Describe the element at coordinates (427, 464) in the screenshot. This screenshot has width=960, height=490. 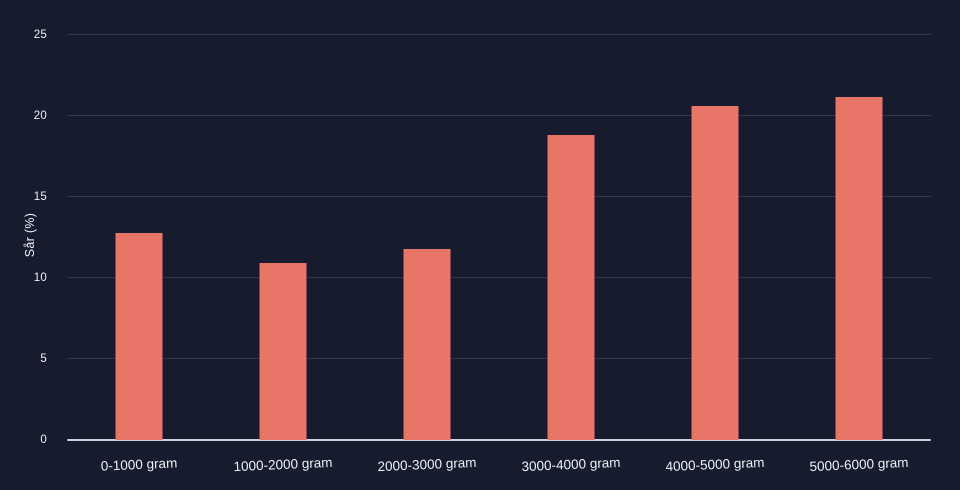
I see `x-category-label: 2000-3000 gram` at that location.